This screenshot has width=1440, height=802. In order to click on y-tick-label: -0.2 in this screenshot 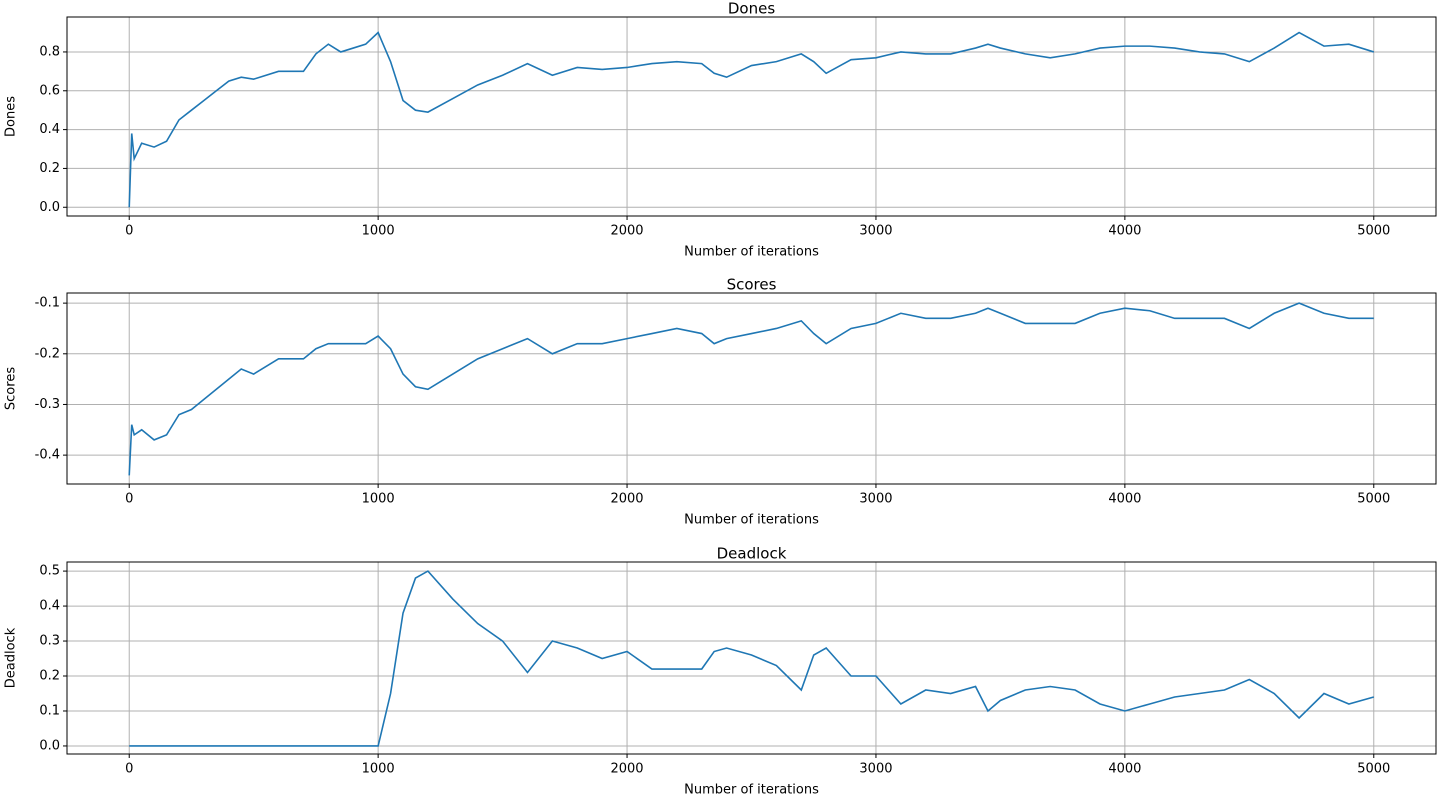, I will do `click(47, 353)`.